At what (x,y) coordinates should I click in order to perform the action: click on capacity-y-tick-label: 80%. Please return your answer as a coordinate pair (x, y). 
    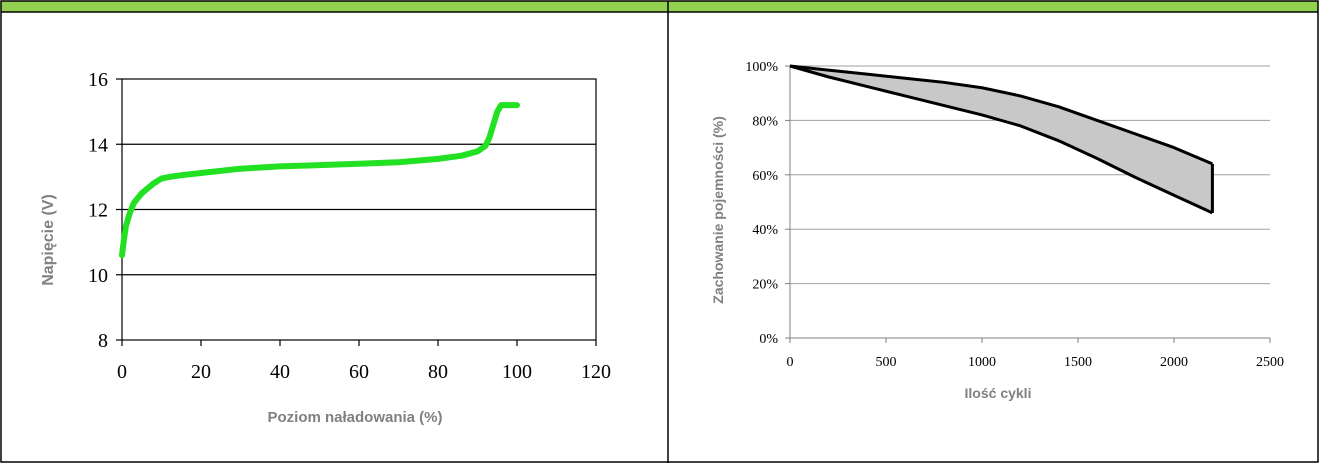
    Looking at the image, I should click on (765, 121).